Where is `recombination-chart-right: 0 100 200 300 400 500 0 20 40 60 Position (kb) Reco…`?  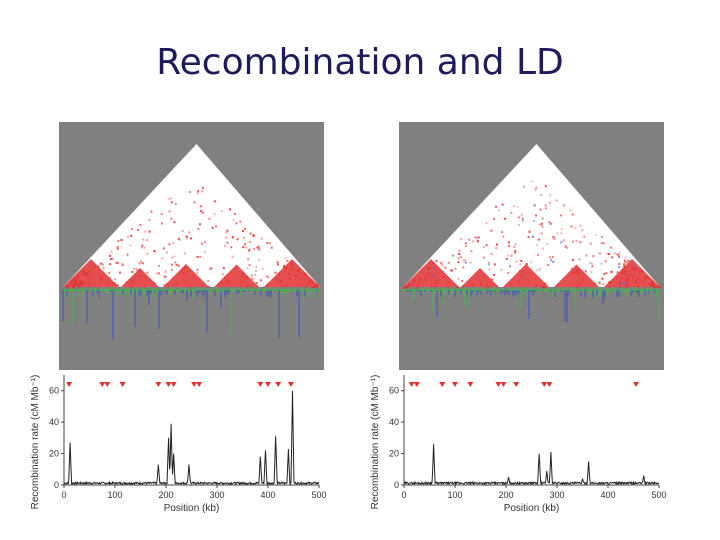
recombination-chart-right: 0 100 200 300 400 500 0 20 40 60 Position (kb) Reco… is located at coordinates (521, 435).